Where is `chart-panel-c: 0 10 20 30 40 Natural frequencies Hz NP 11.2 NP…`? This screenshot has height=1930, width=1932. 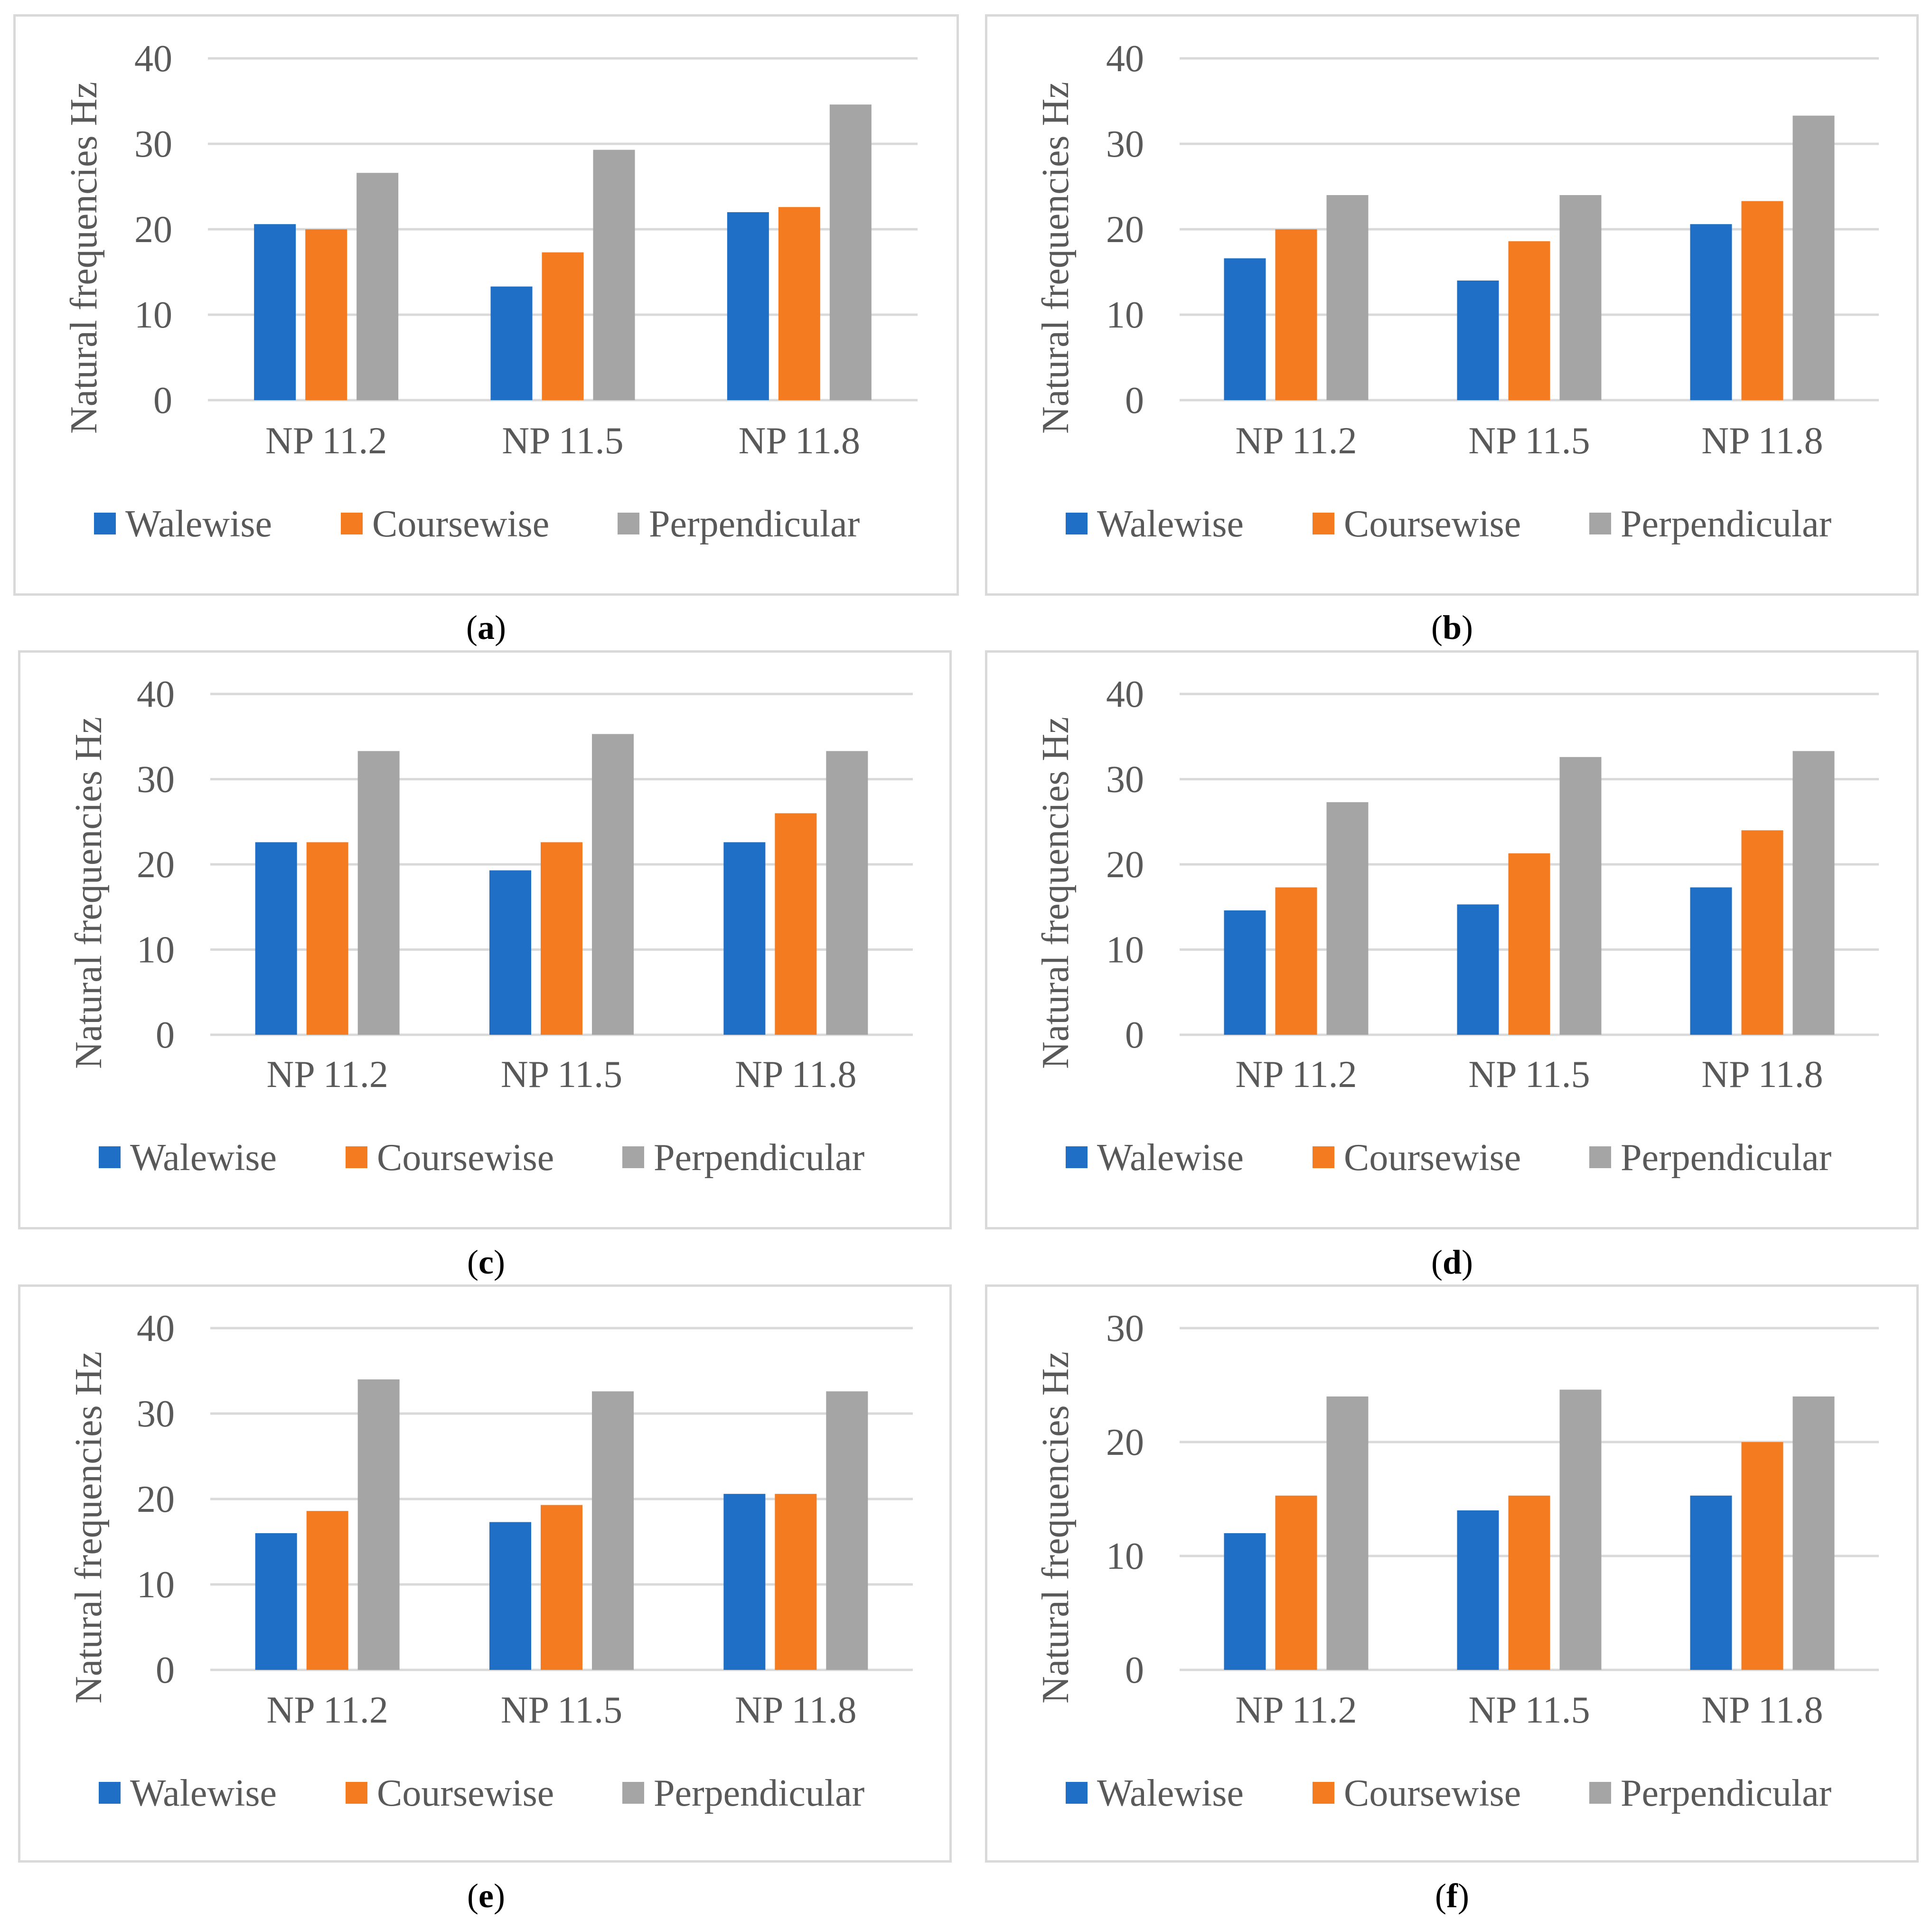
chart-panel-c: 0 10 20 30 40 Natural frequencies Hz NP 11.2 NP… is located at coordinates (485, 939).